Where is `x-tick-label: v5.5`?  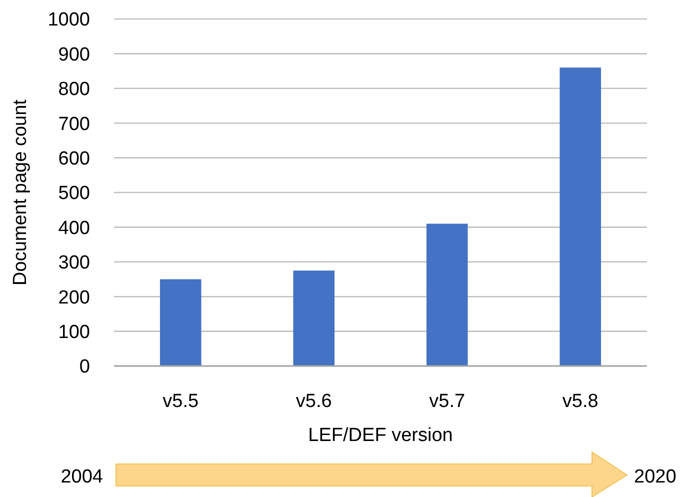 x-tick-label: v5.5 is located at coordinates (180, 401).